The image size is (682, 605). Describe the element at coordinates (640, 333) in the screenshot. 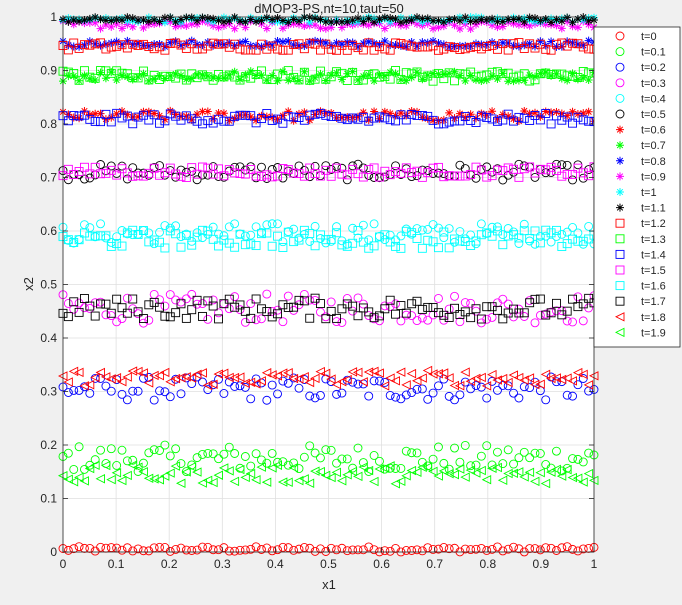

I see `legend-item: t=1.9` at that location.